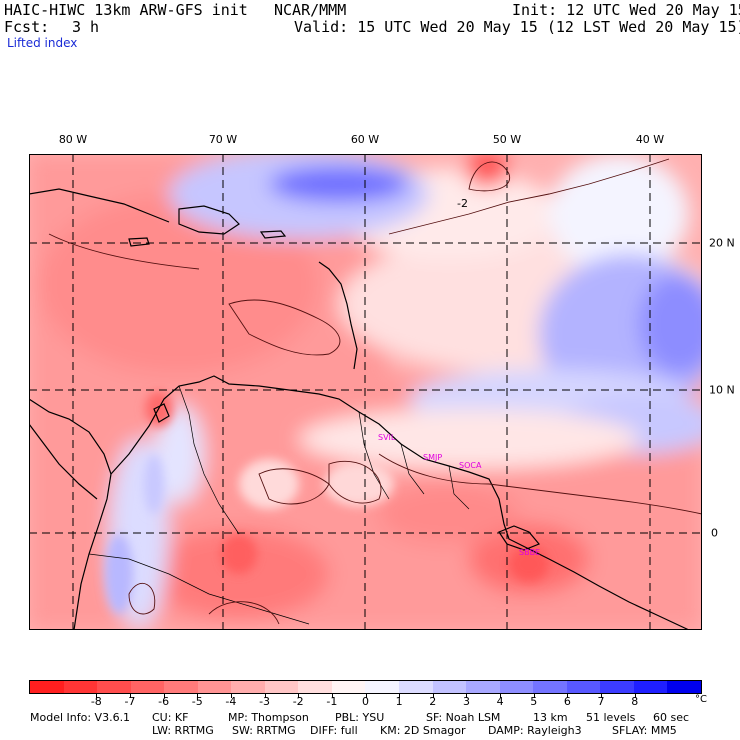 This screenshot has width=740, height=740. I want to click on colorbar-tick-label: 1, so click(399, 701).